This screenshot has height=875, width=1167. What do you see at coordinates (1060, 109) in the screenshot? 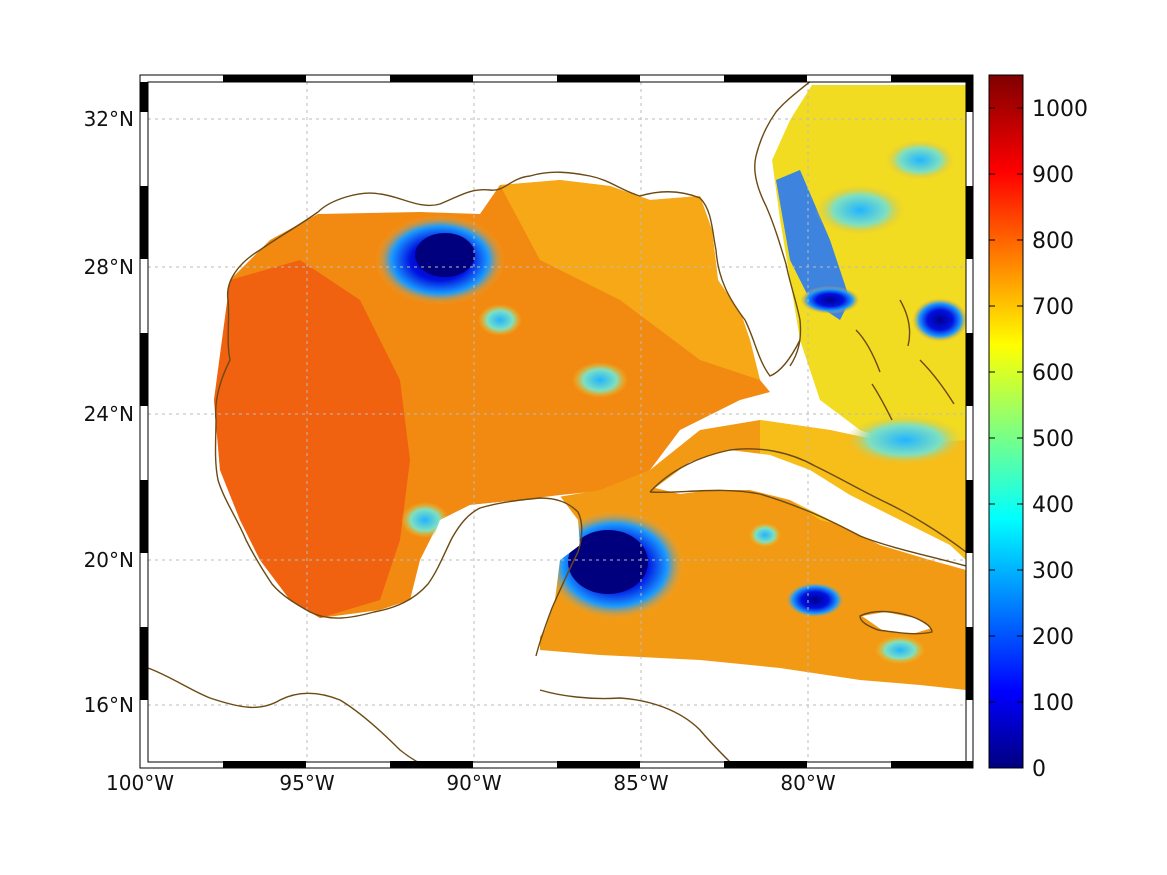
I see `colorbar-tick-label: 1000` at bounding box center [1060, 109].